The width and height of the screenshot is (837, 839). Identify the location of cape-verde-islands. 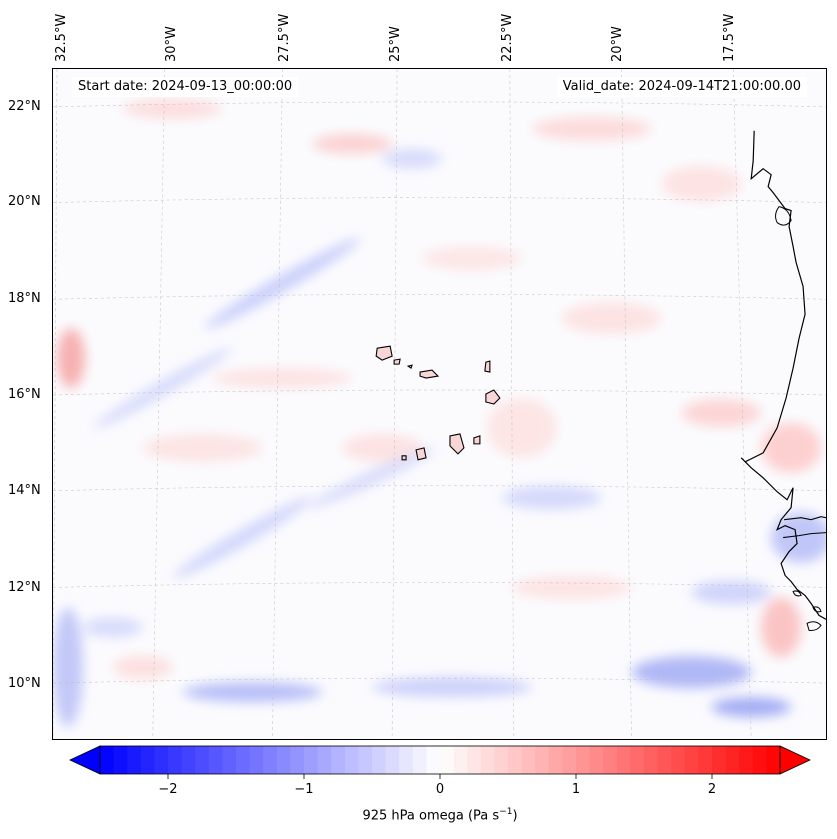
(438, 403).